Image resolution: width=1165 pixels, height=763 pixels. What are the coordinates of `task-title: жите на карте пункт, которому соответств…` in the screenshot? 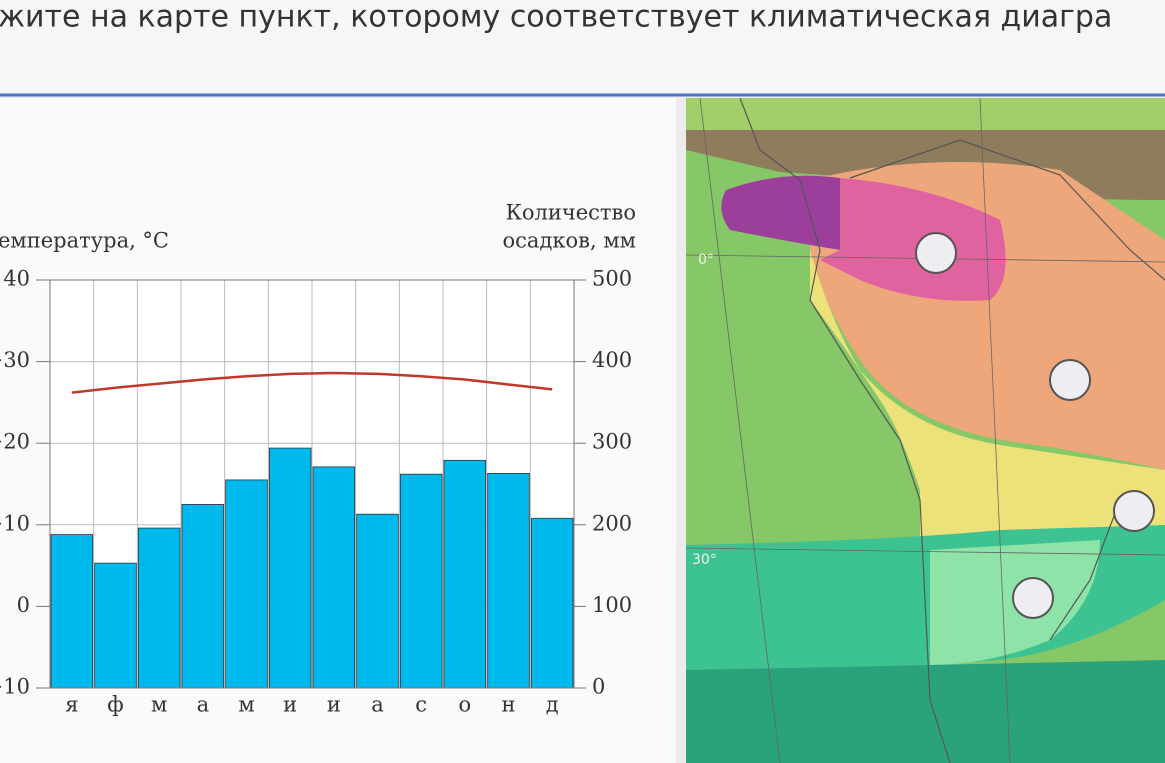 It's located at (556, 17).